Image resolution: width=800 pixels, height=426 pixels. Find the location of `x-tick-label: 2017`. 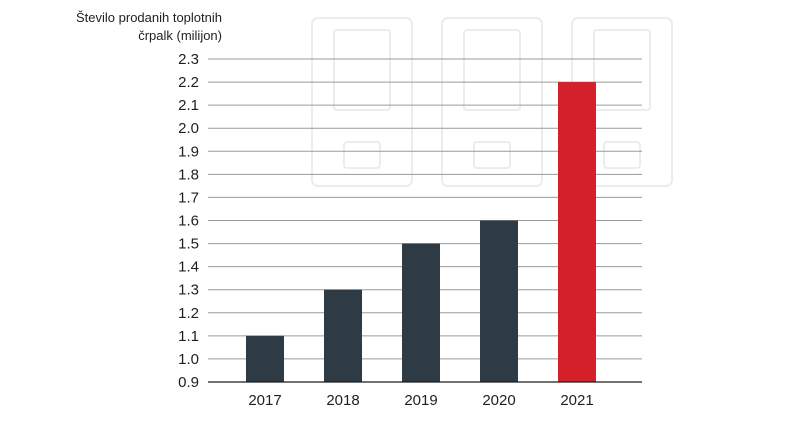

x-tick-label: 2017 is located at coordinates (264, 400).